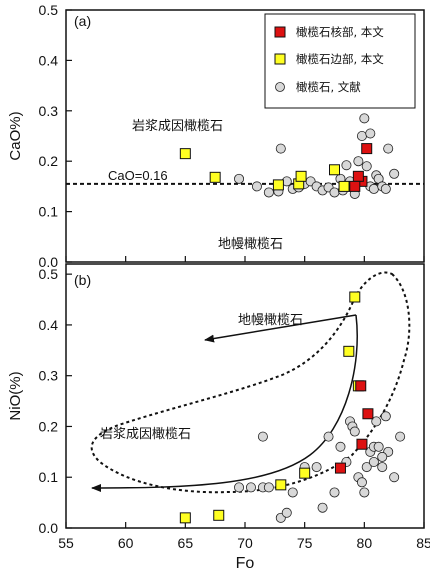  I want to click on panel-a-points, so click(289, 156).